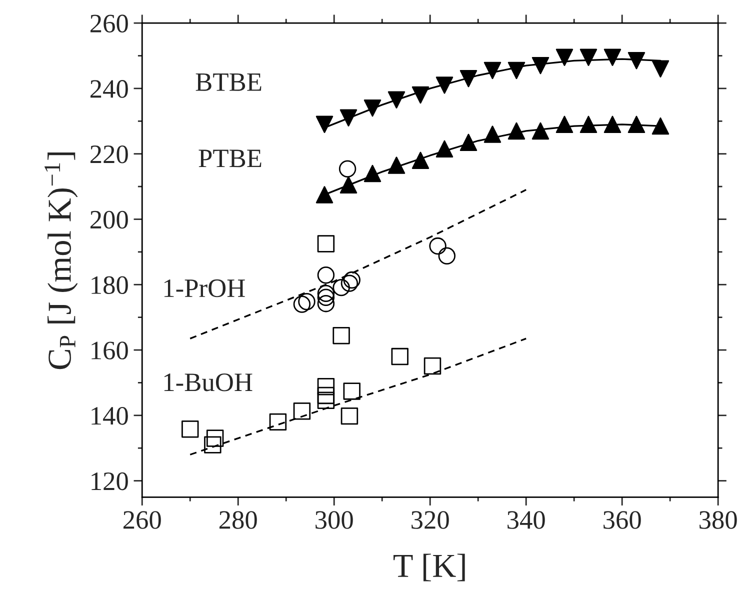 This screenshot has width=748, height=607. Describe the element at coordinates (109, 89) in the screenshot. I see `y-tick-label: 240` at that location.